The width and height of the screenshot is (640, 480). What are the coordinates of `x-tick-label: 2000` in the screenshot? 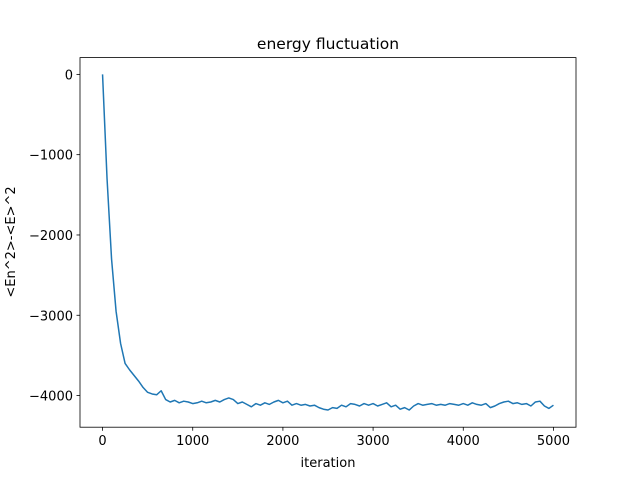 It's located at (282, 441).